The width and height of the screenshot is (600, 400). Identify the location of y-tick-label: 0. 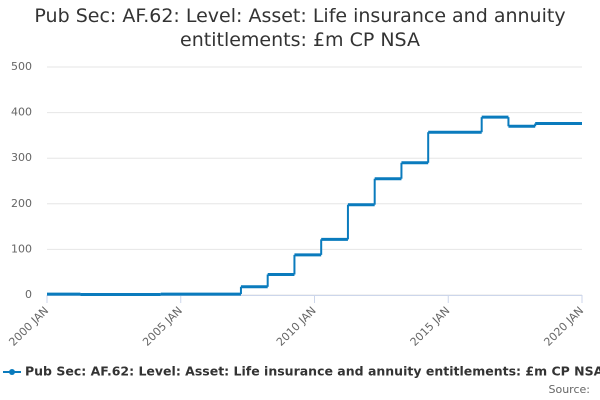
(28, 294).